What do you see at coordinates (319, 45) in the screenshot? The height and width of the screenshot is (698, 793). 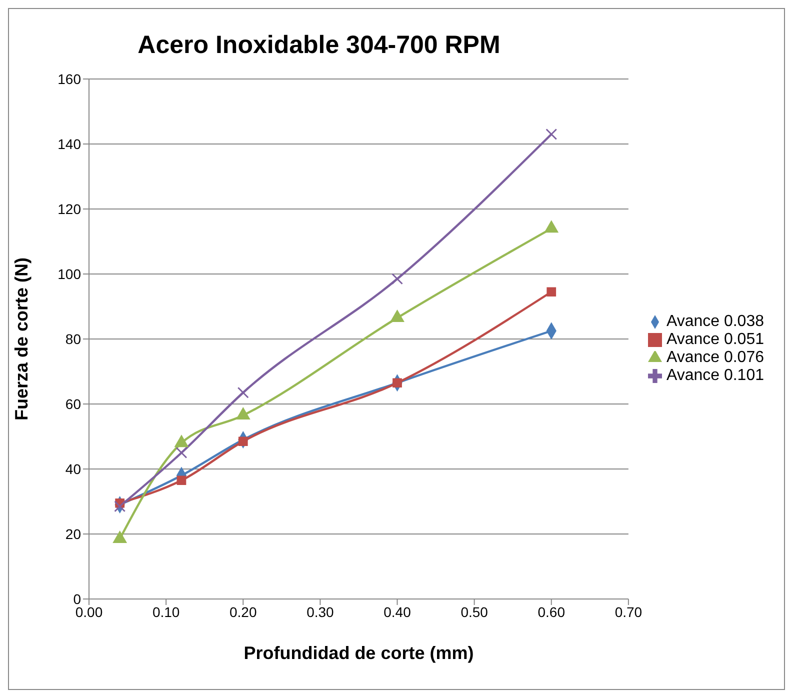 I see `chart-title: Acero Inoxidable 304-700 RPM` at bounding box center [319, 45].